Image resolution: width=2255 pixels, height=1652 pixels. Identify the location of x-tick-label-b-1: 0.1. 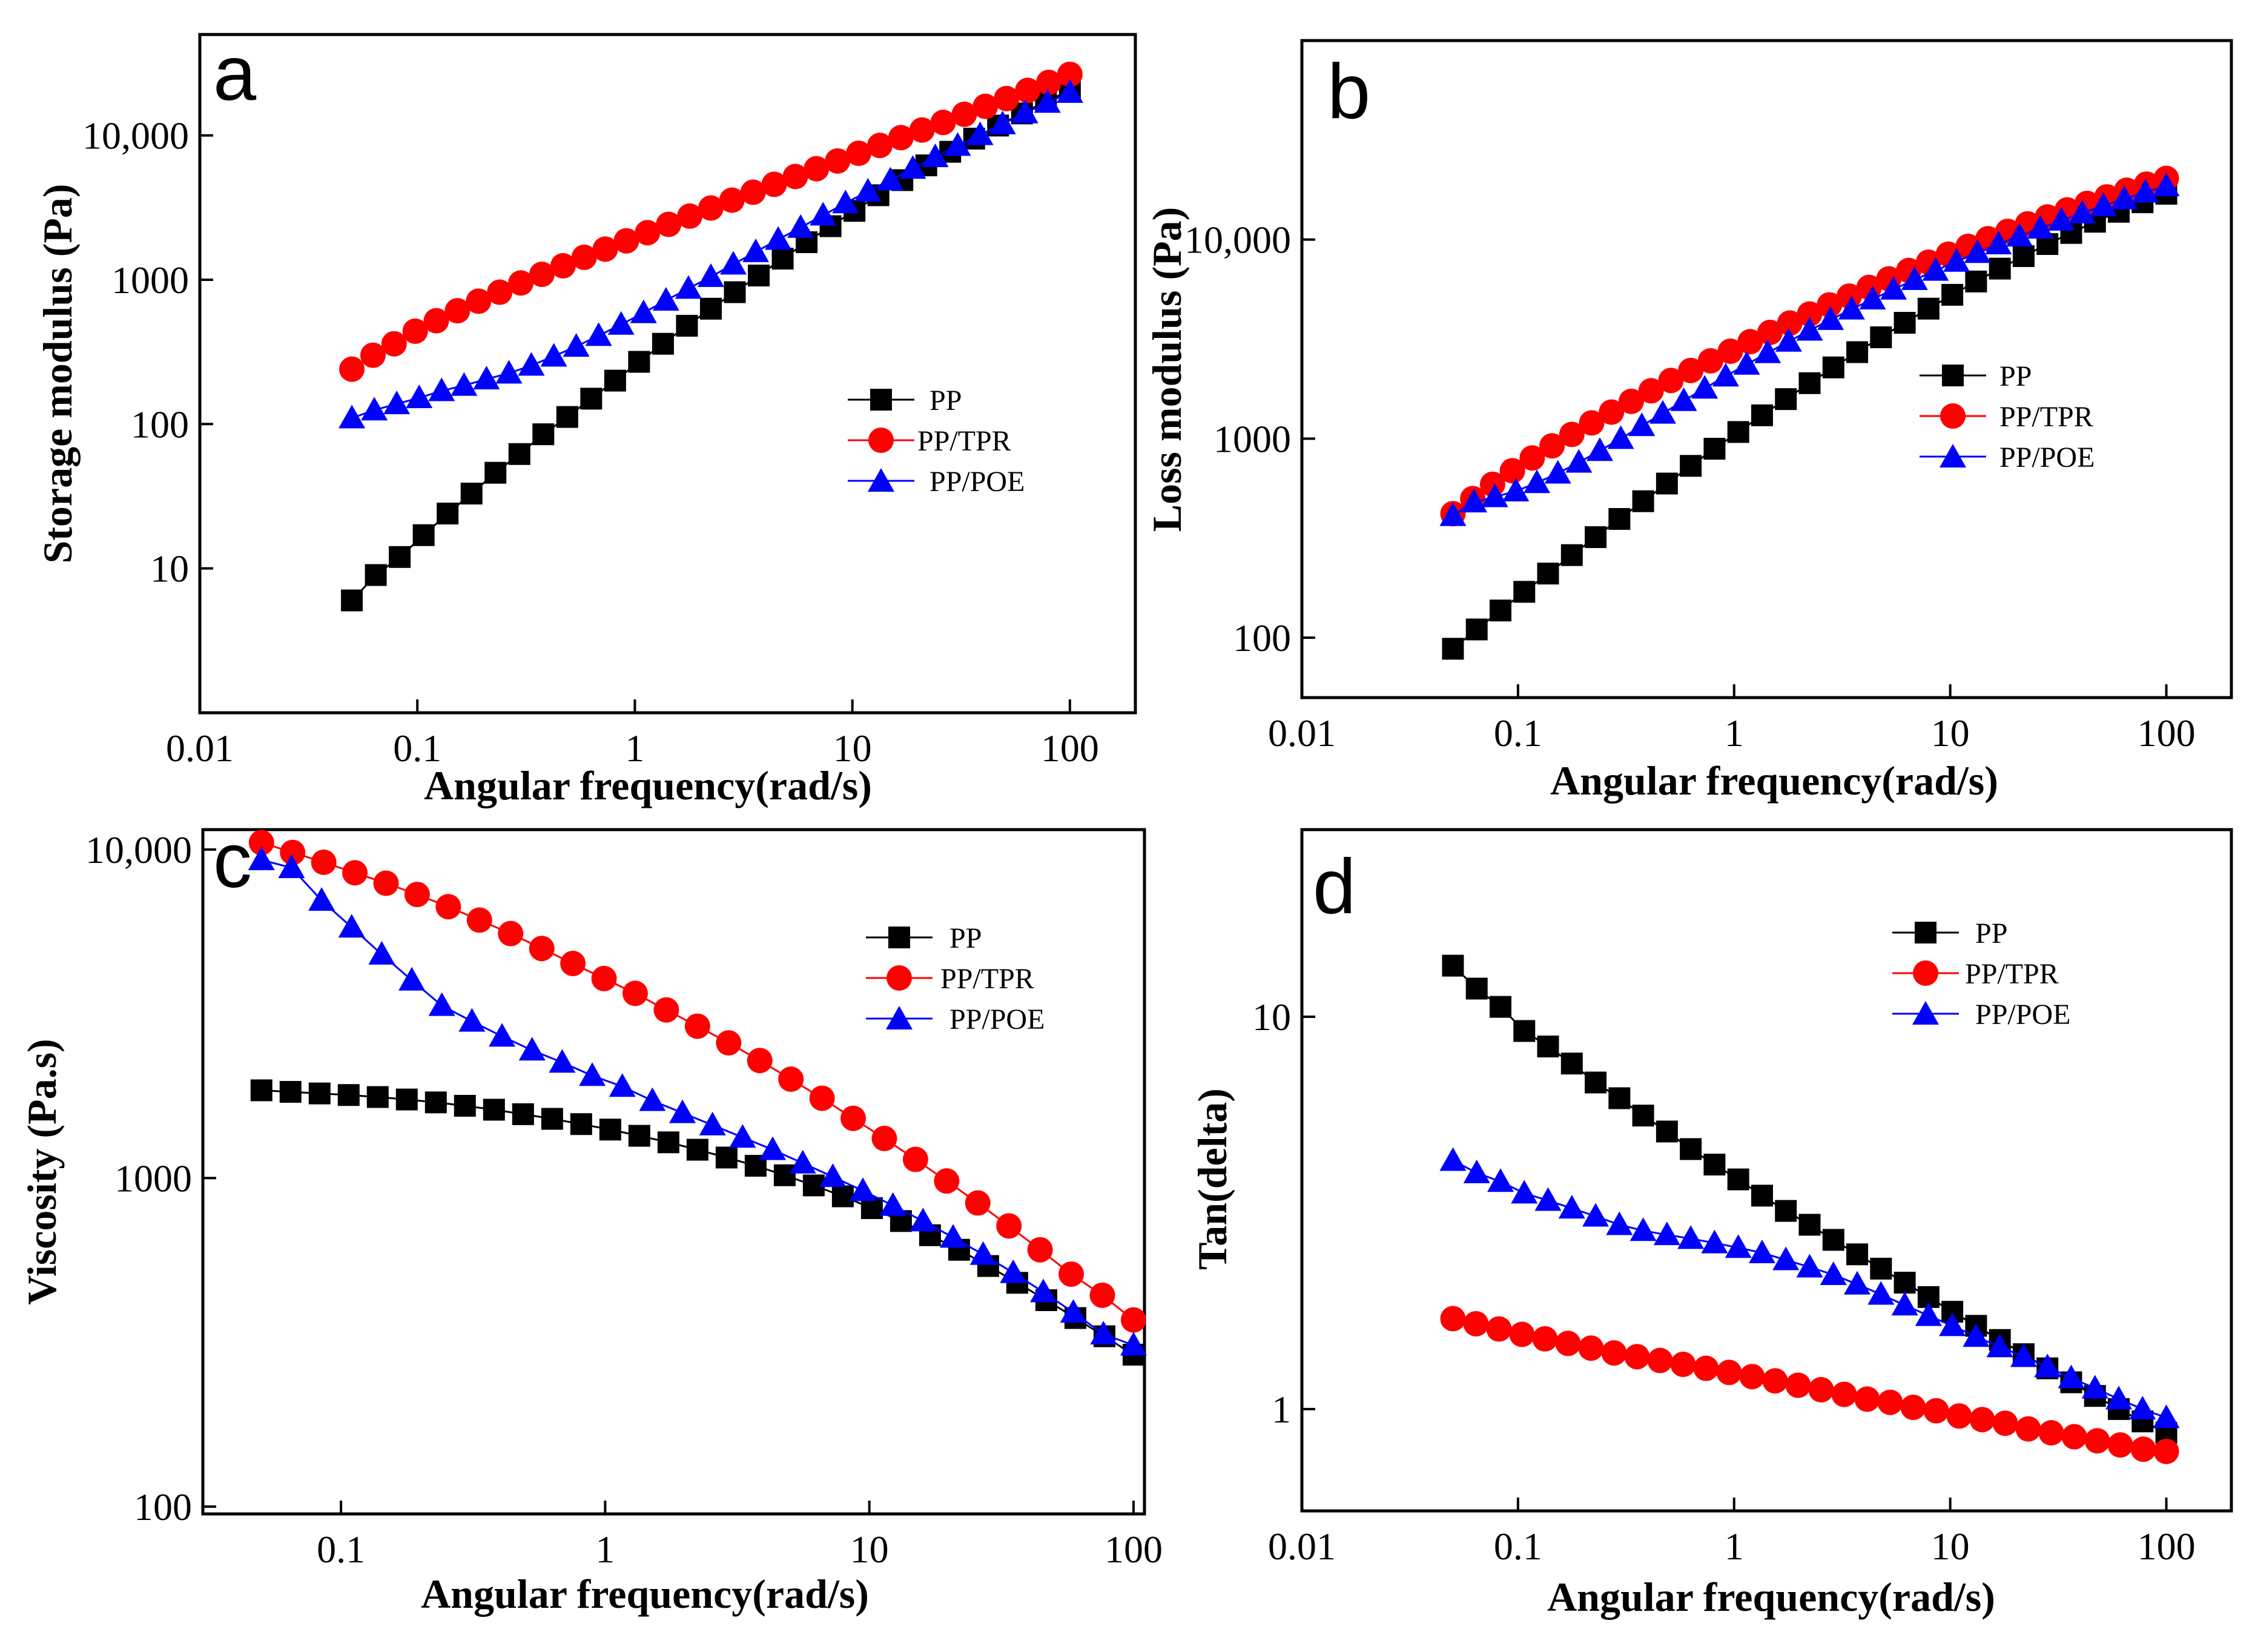
(1518, 733).